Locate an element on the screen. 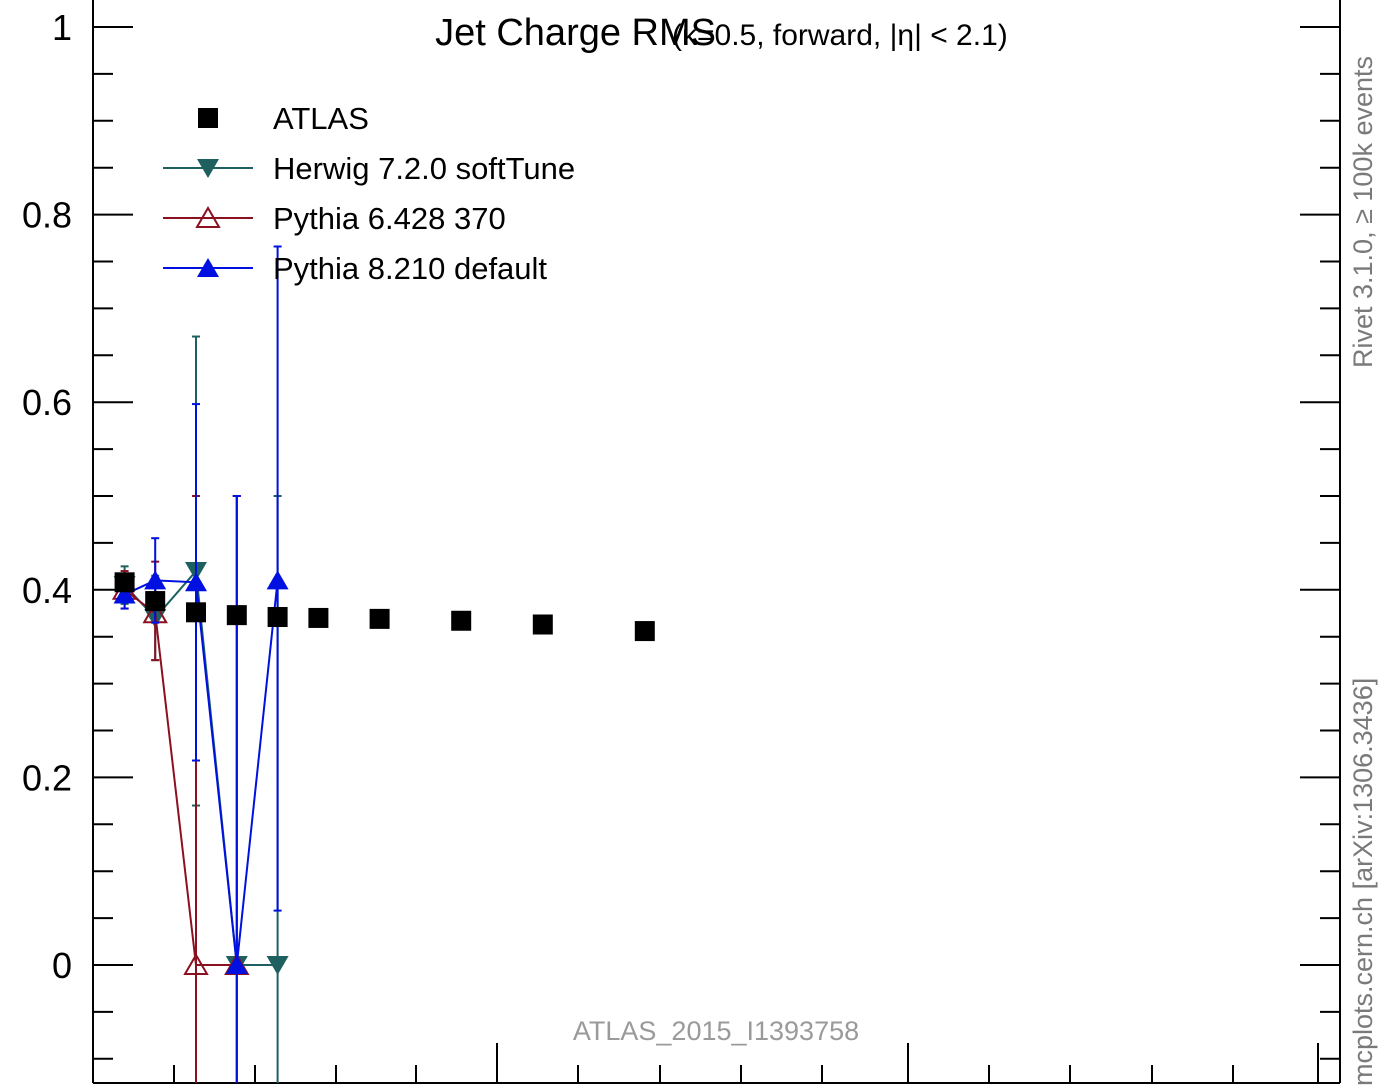 This screenshot has width=1380, height=1086. legend-entry-3: Pythia 8.210 default is located at coordinates (355, 268).